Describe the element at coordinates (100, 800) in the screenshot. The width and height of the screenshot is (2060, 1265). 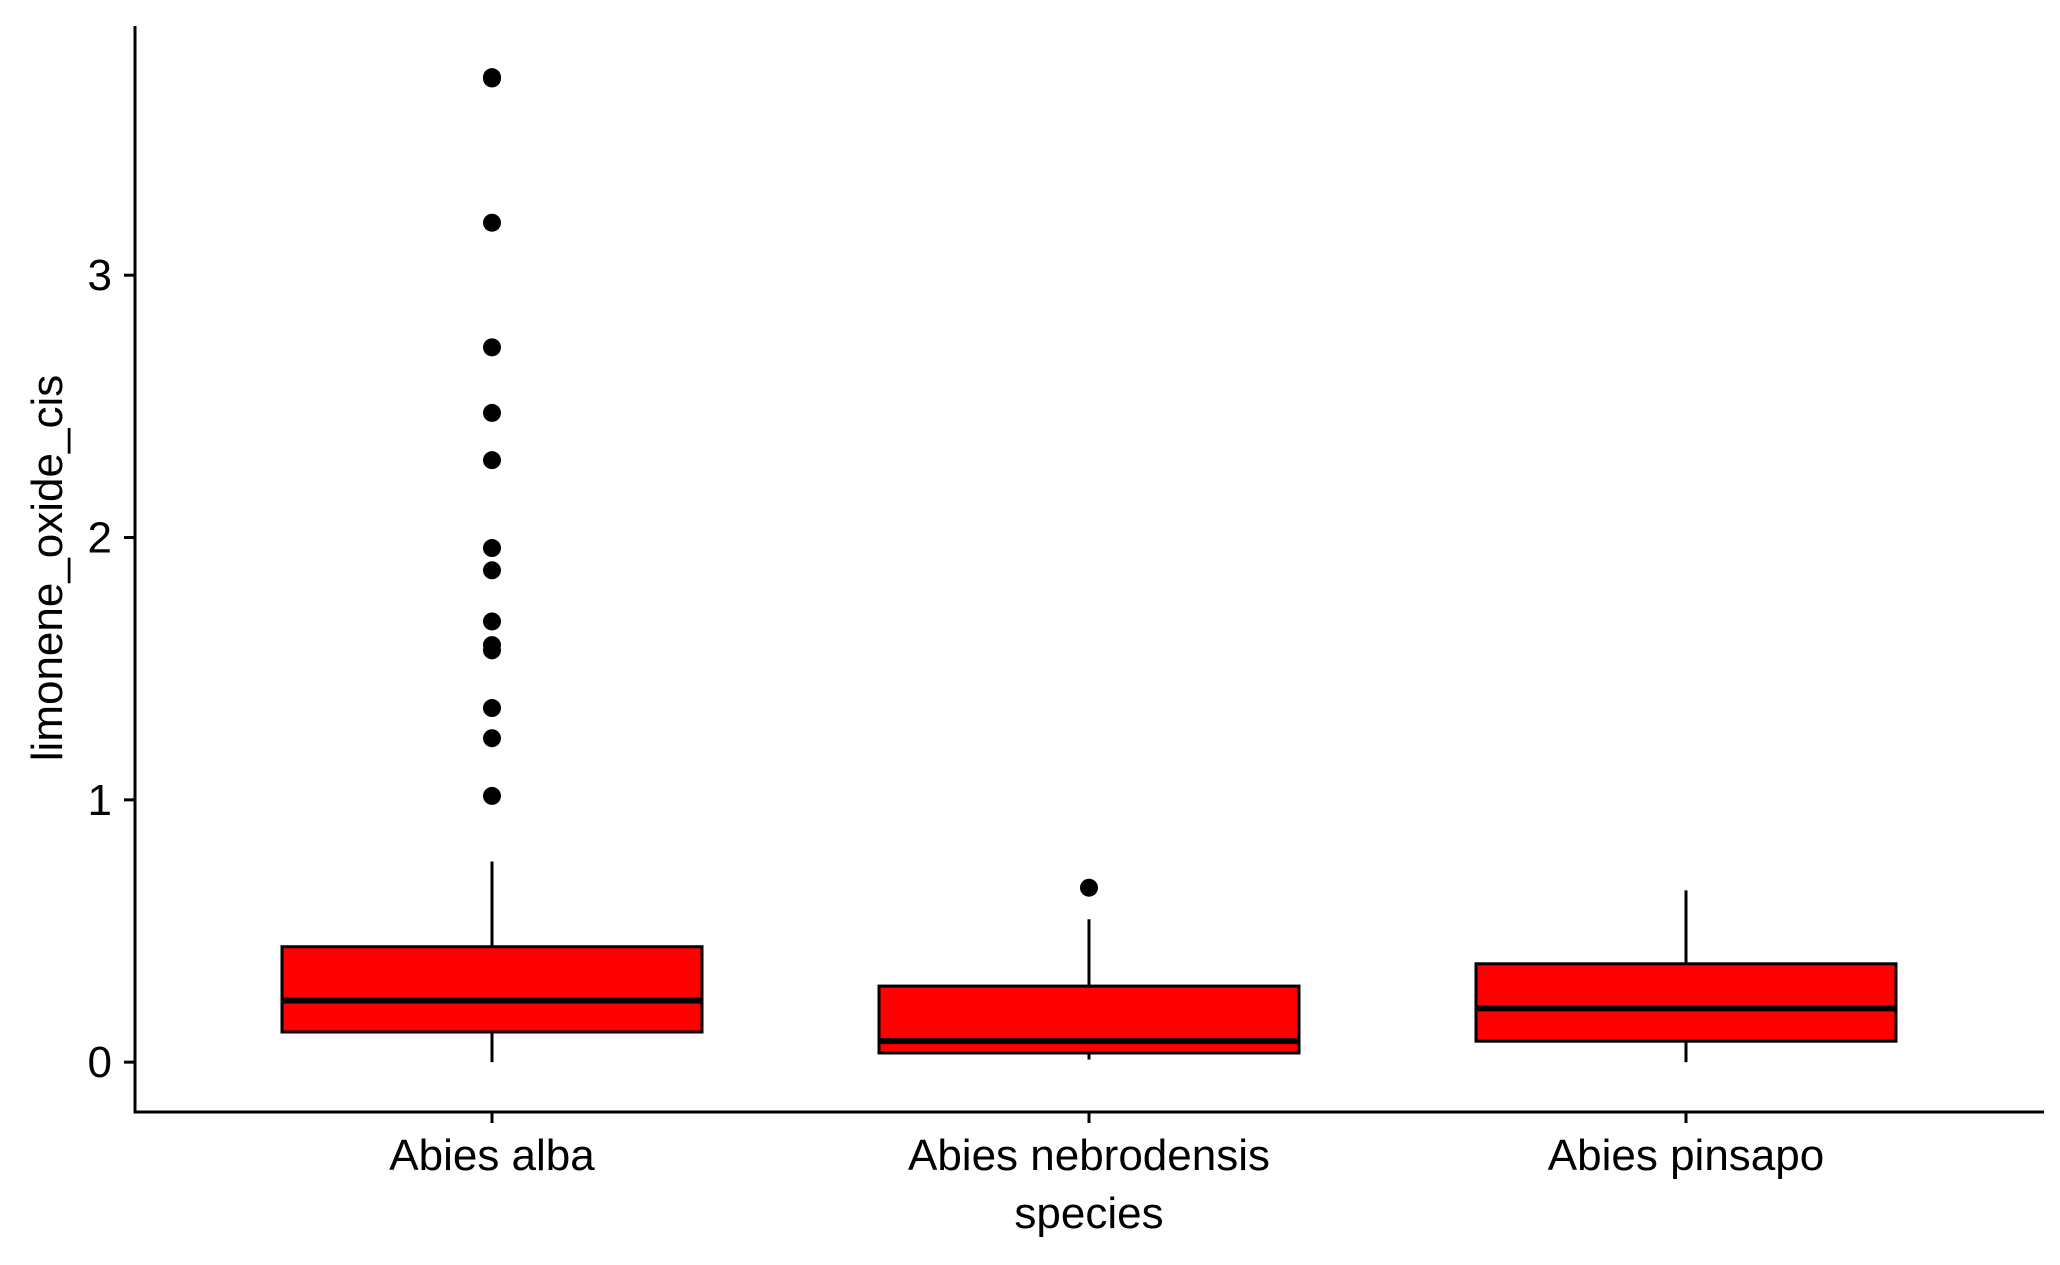
I see `y-tick-label: 1` at that location.